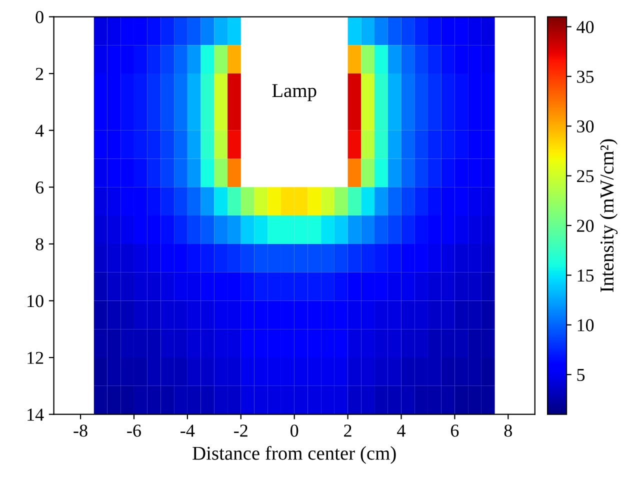 The image size is (633, 479). Describe the element at coordinates (508, 430) in the screenshot. I see `x-tick-label: 8` at that location.